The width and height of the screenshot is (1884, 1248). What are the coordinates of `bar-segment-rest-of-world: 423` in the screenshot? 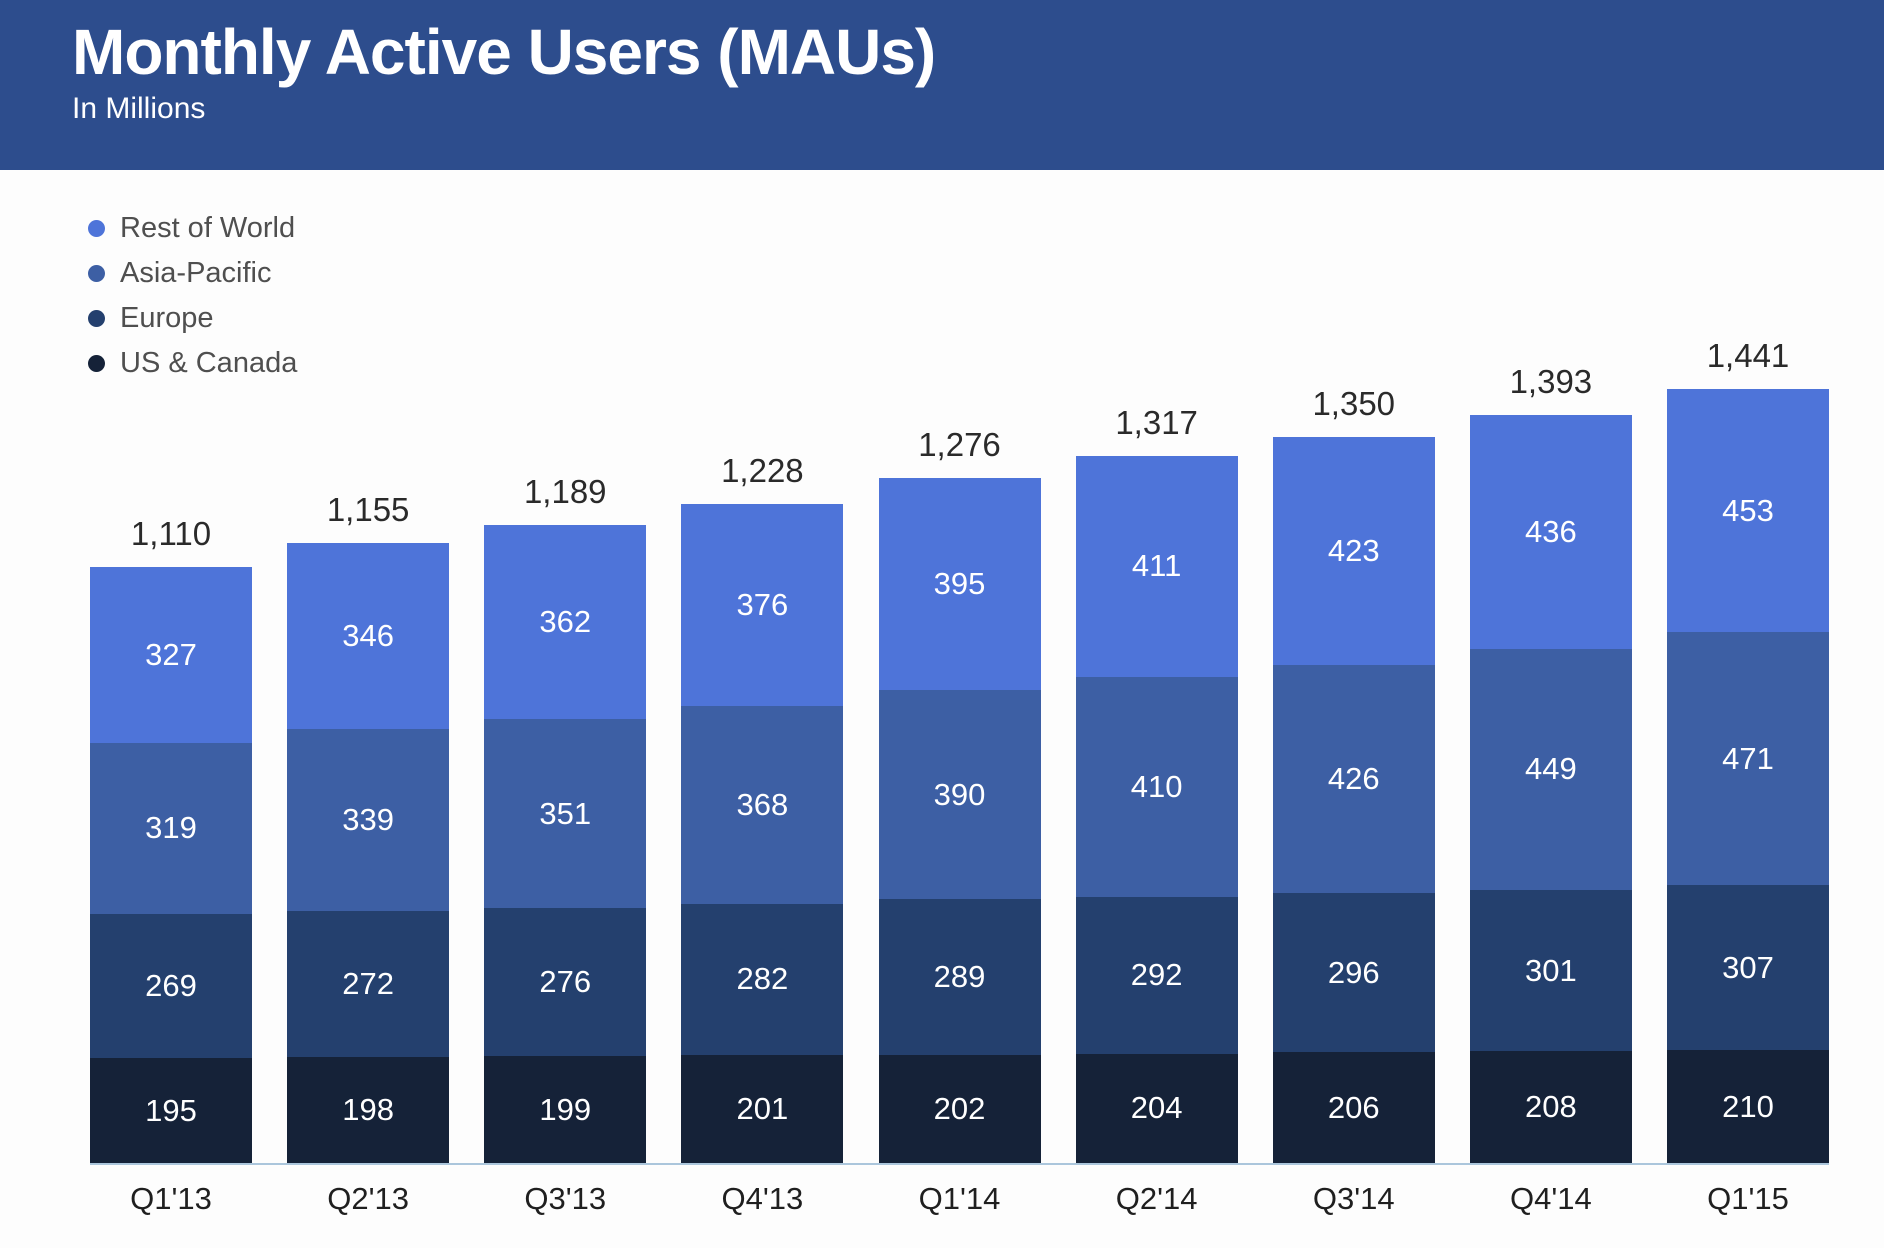 It's located at (1353, 551).